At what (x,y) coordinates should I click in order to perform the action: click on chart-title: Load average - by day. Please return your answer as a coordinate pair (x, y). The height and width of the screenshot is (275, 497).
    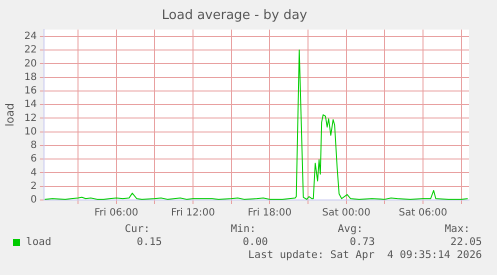
    Looking at the image, I should click on (235, 16).